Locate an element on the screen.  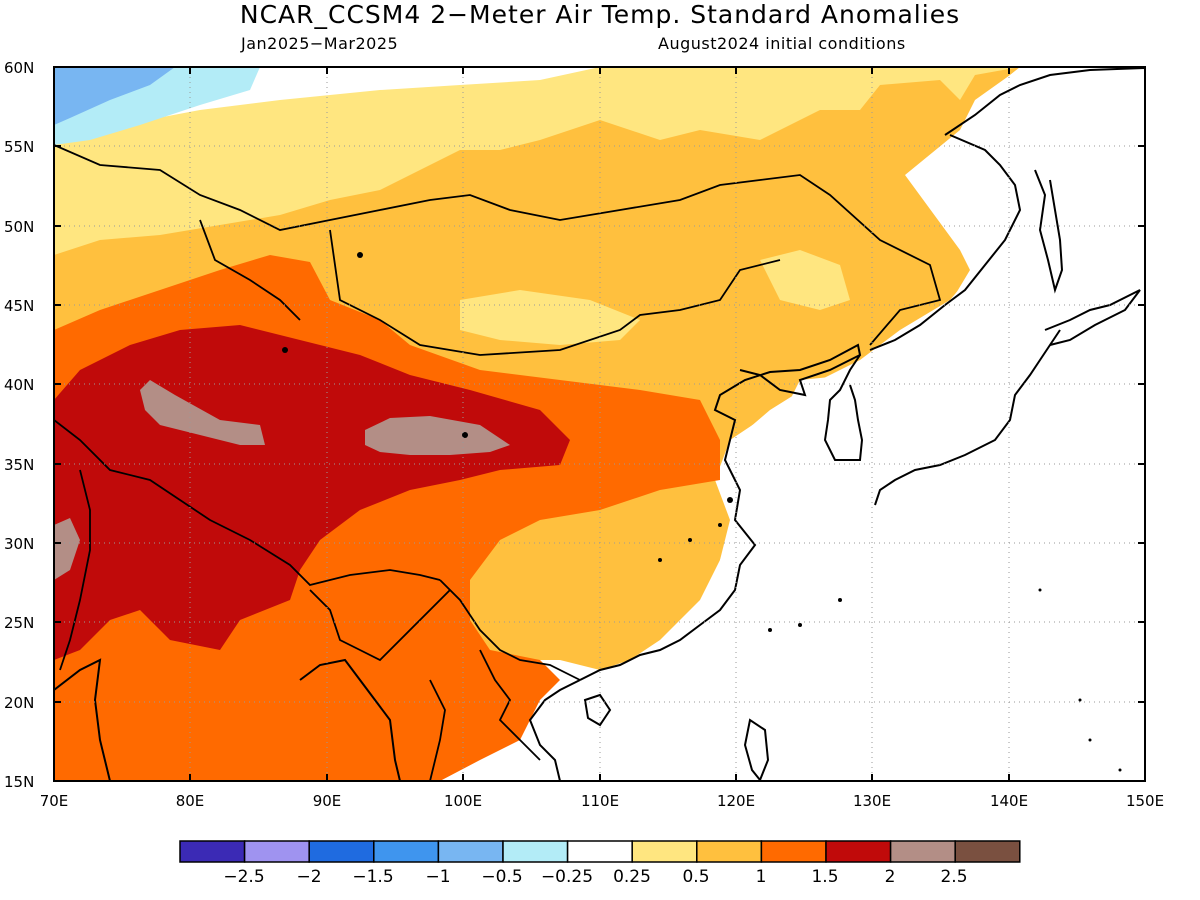
anomaly-region-2-2p5-tarim is located at coordinates (202, 412).